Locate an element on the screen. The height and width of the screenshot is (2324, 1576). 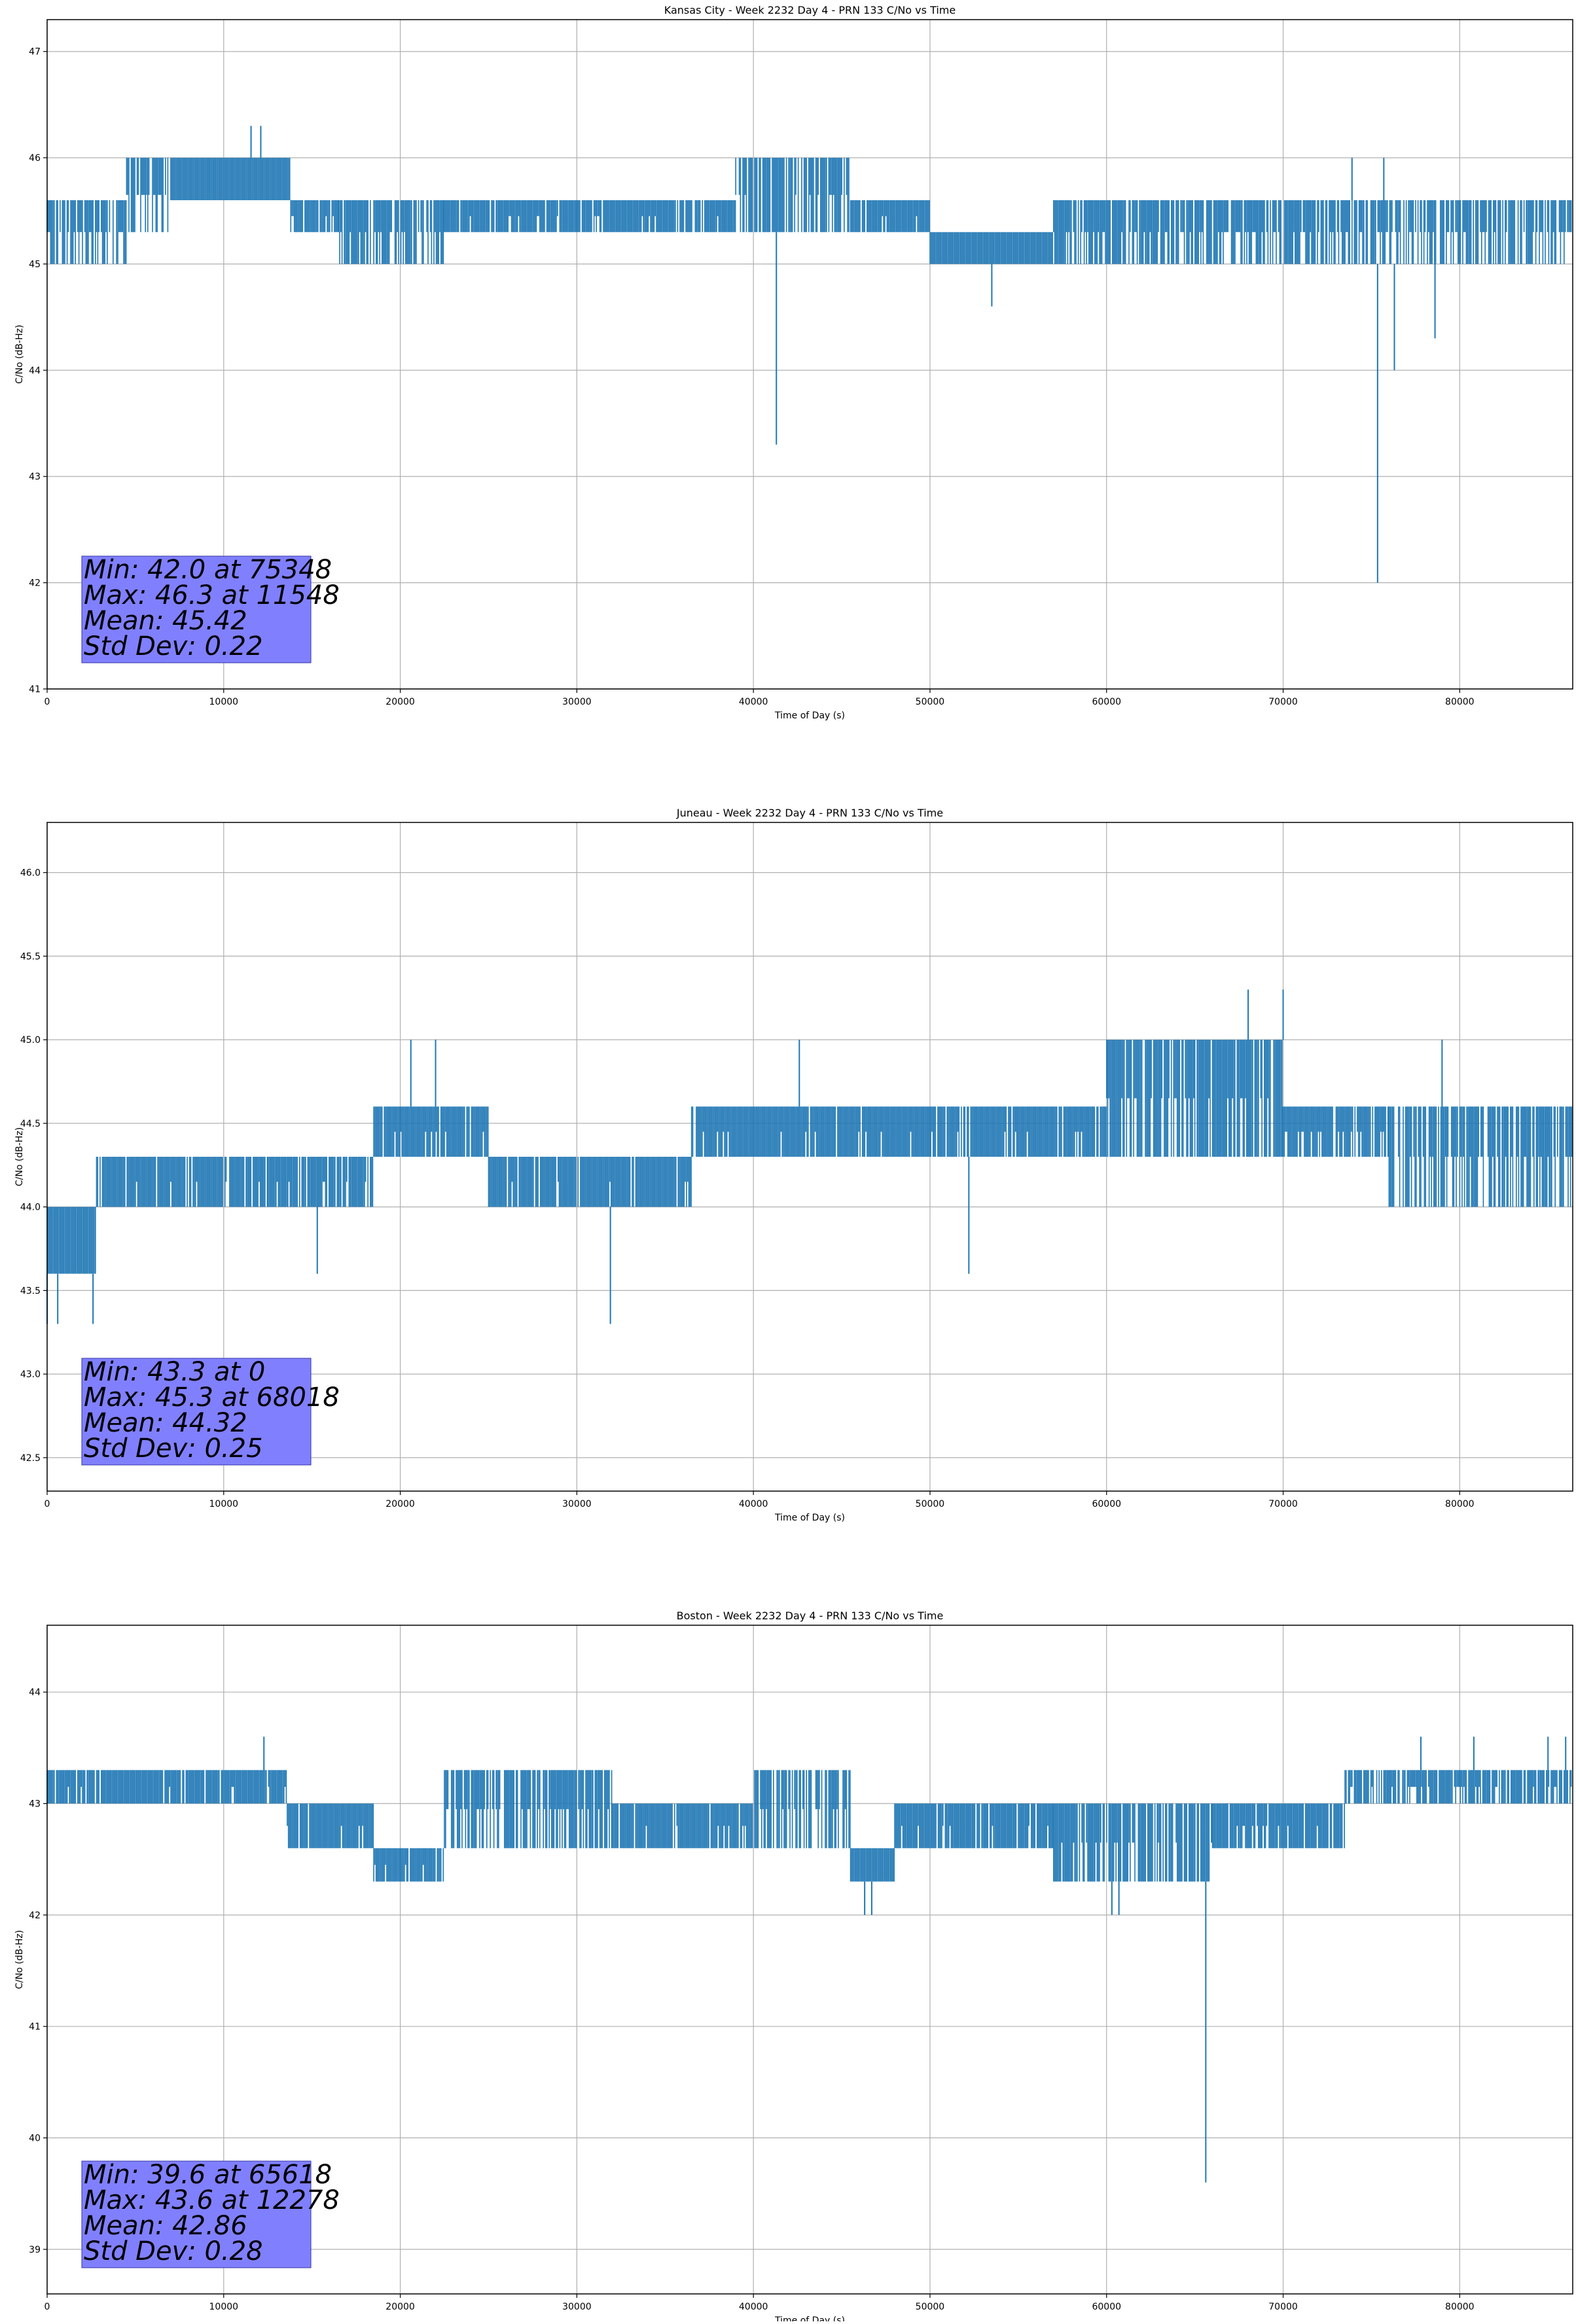
stats-line: Mean: 42.86 is located at coordinates (165, 2226).